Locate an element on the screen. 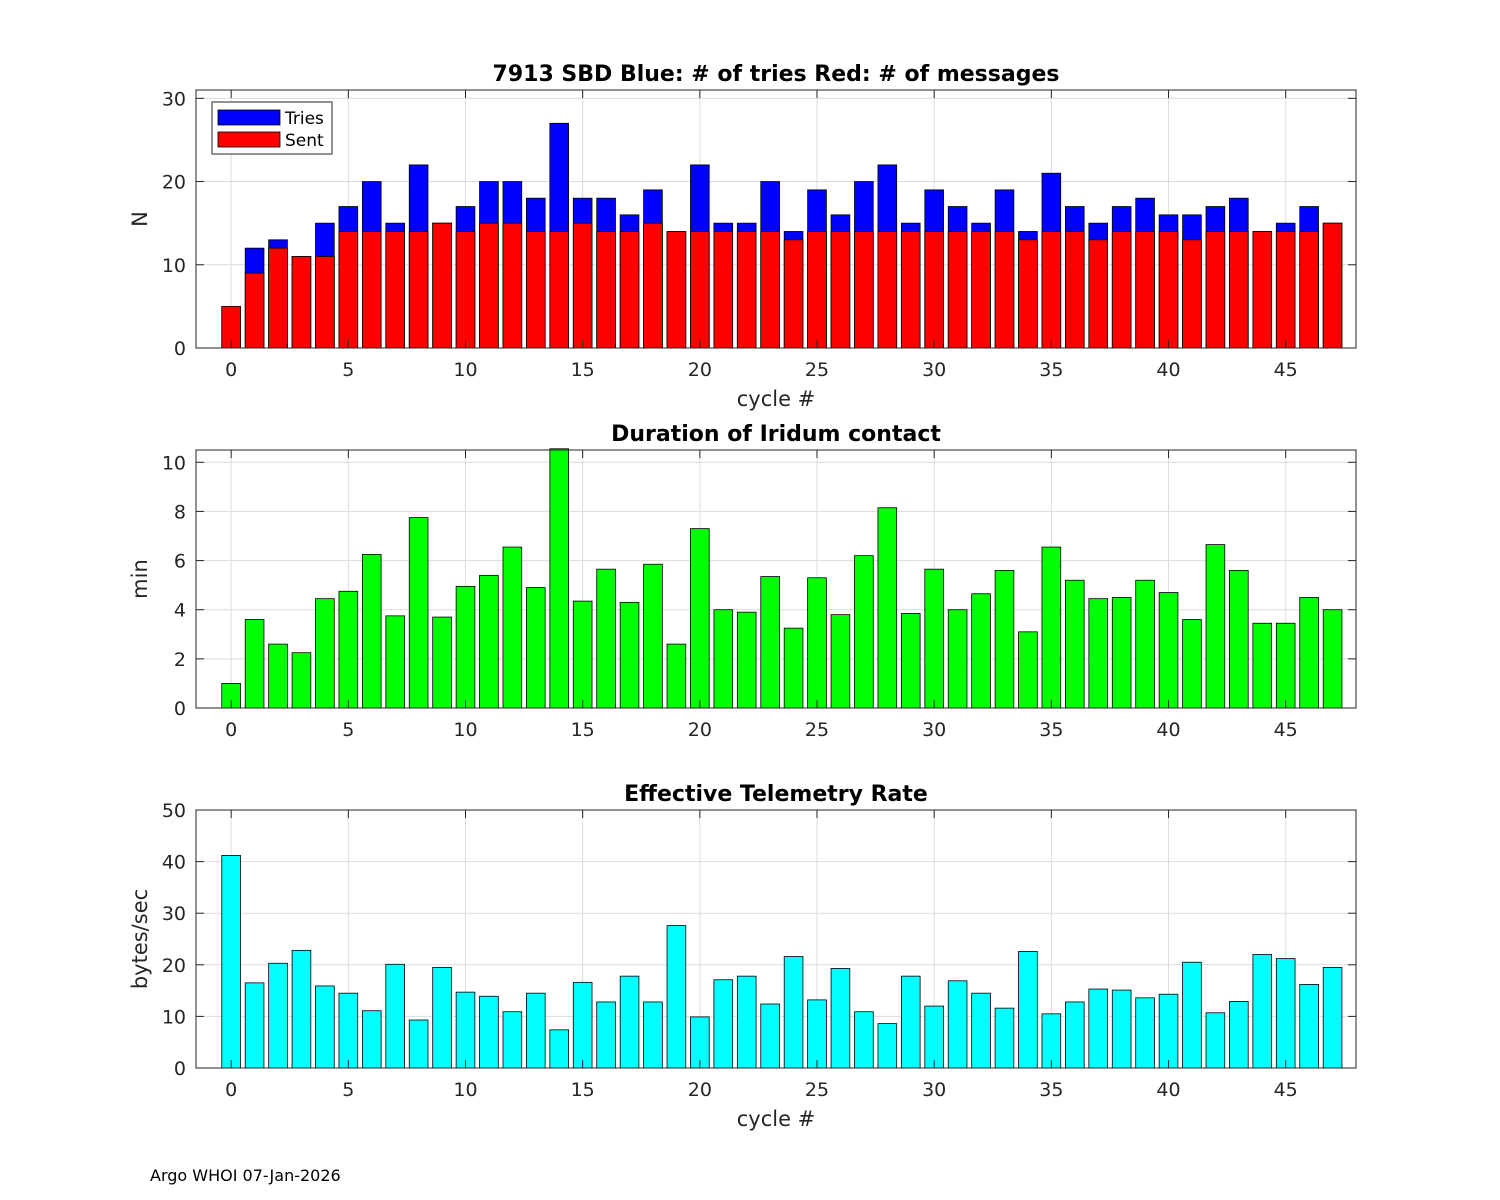 The image size is (1500, 1200). y-tick-label: 4 is located at coordinates (180, 611).